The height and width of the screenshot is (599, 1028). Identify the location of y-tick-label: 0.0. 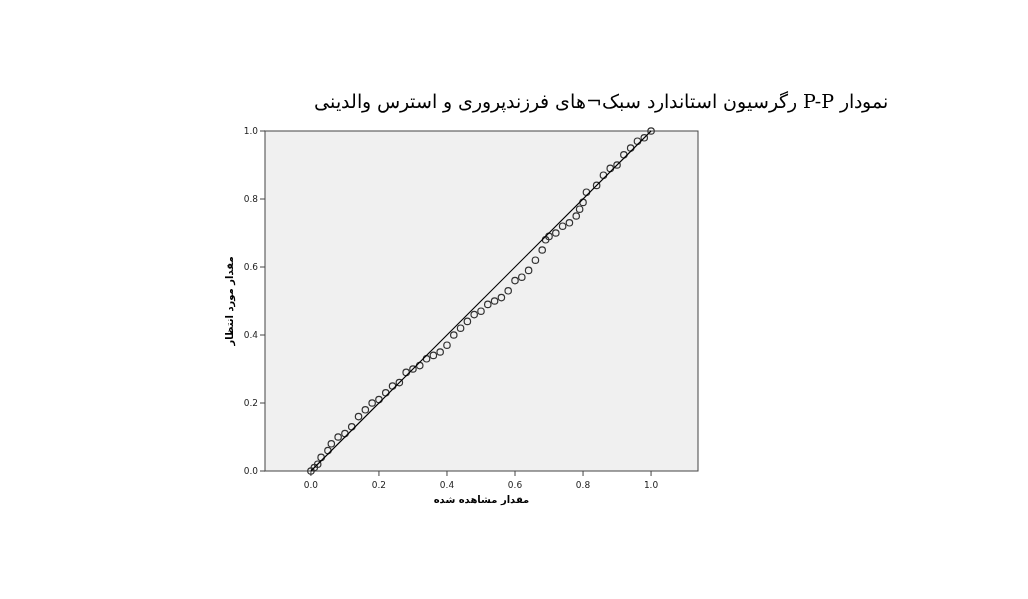
(251, 471).